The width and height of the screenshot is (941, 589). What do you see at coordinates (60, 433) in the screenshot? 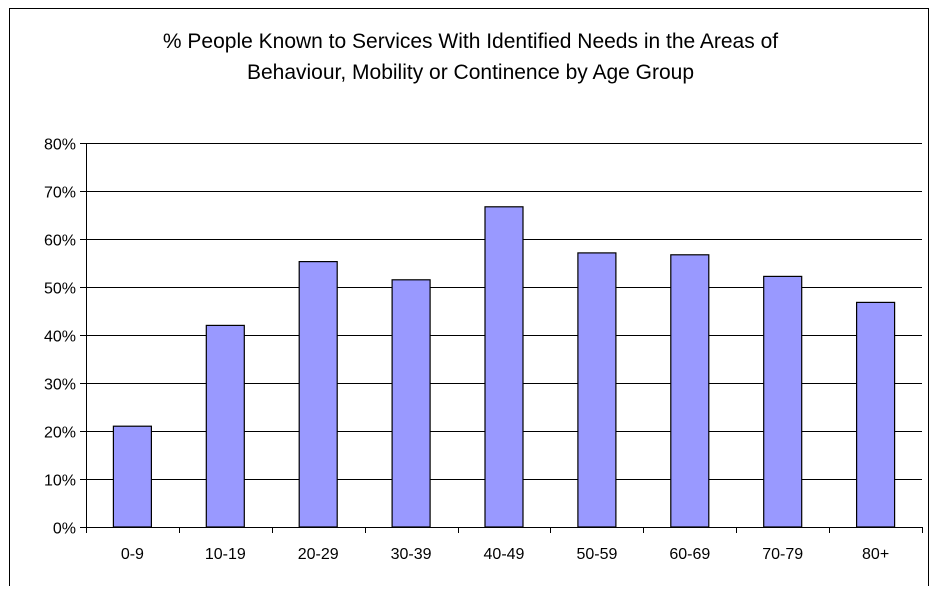
I see `y-tick-label: 20%` at bounding box center [60, 433].